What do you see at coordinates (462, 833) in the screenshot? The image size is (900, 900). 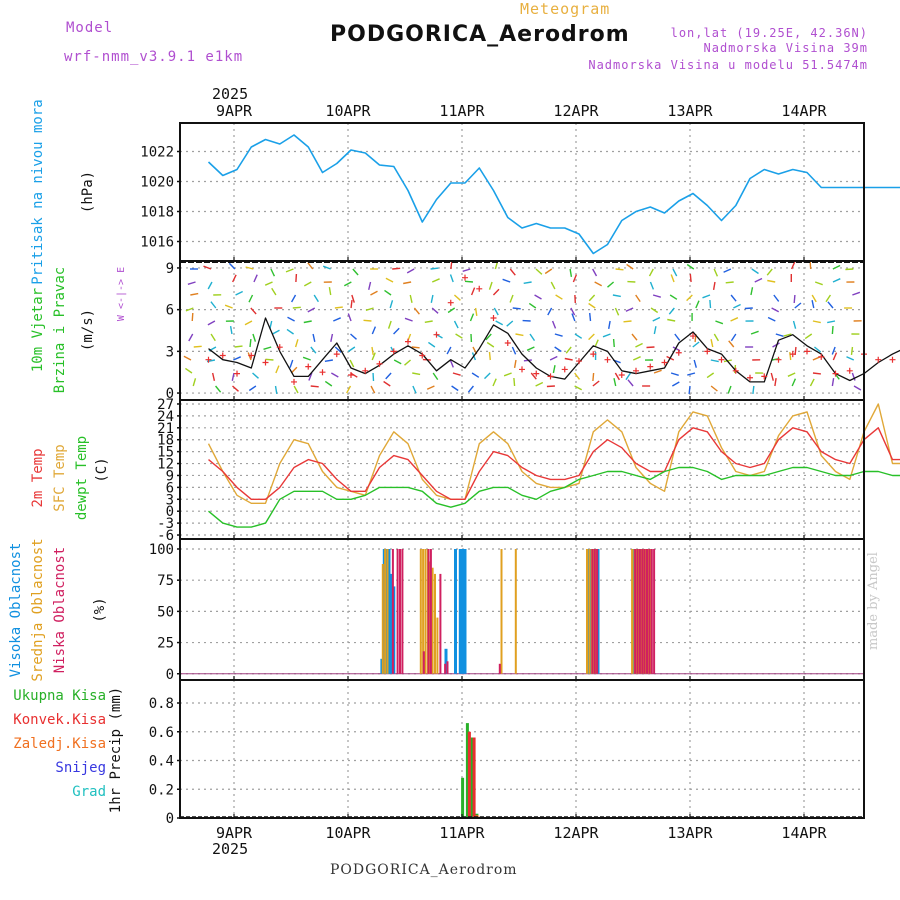 I see `x-tick-label-bottom: 11APR` at bounding box center [462, 833].